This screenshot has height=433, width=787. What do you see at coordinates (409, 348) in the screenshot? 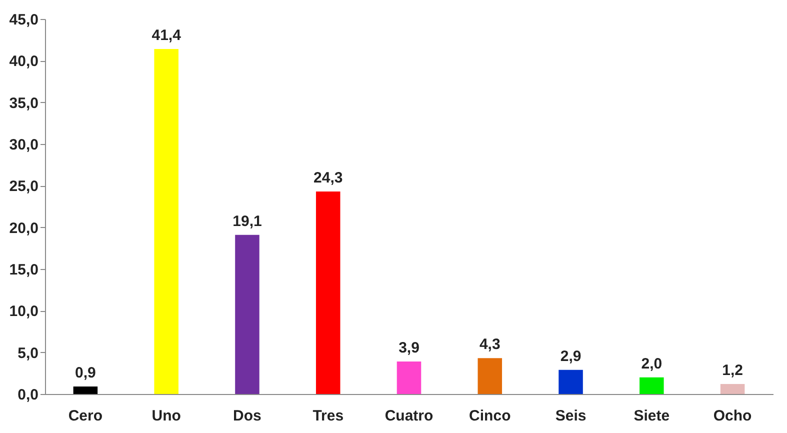
I see `data-label: 3,9` at bounding box center [409, 348].